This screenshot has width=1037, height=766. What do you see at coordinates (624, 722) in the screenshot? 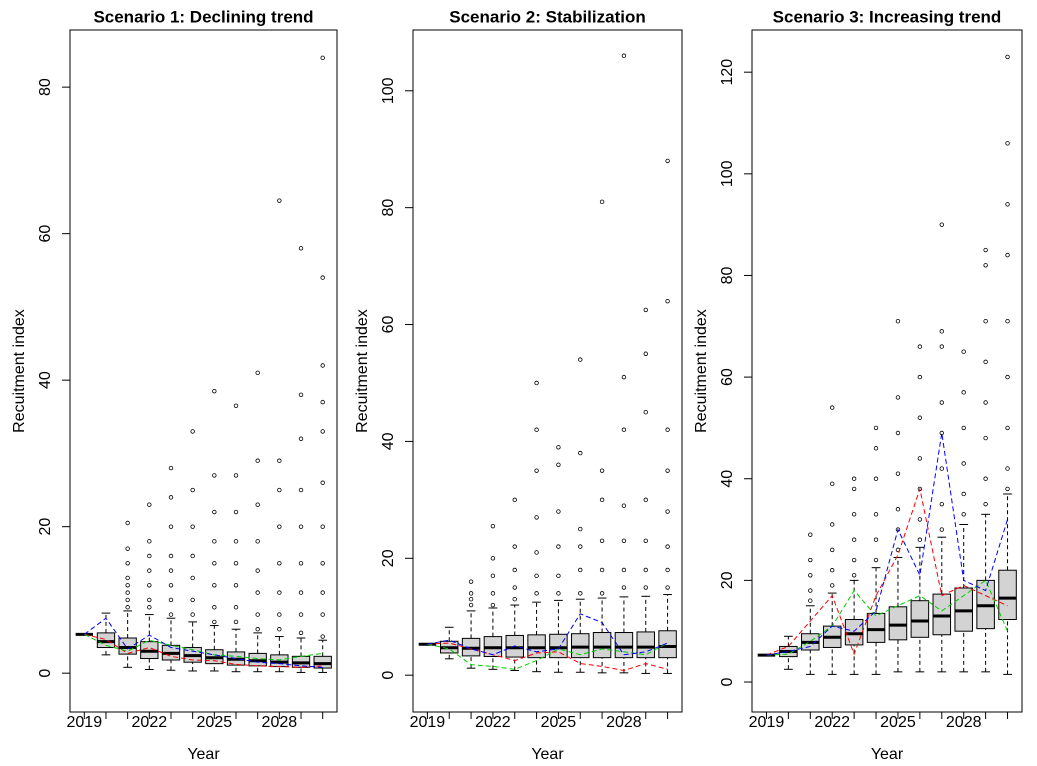
I see `x-tick-label: 2028` at bounding box center [624, 722].